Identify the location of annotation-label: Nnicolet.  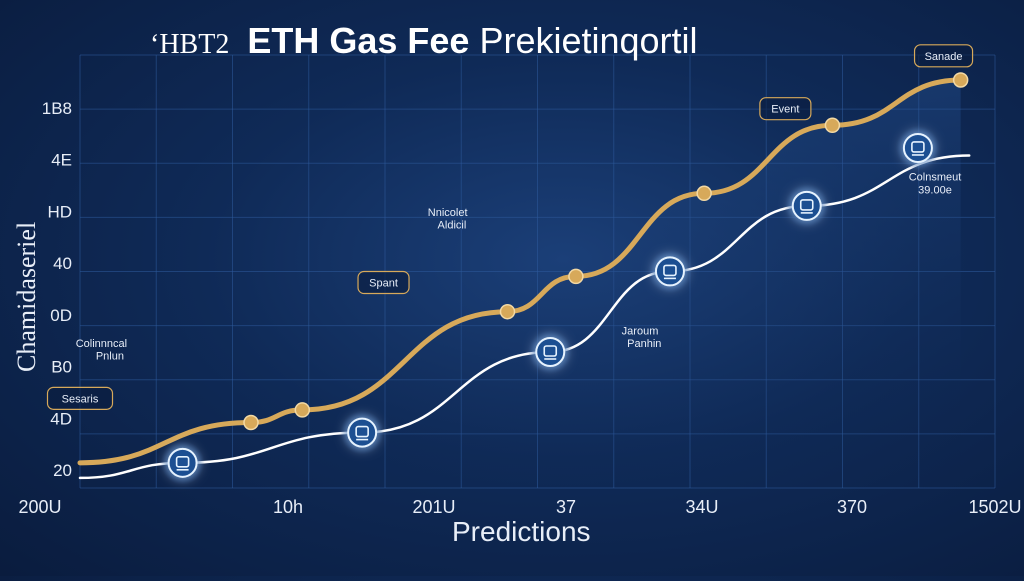
(448, 213).